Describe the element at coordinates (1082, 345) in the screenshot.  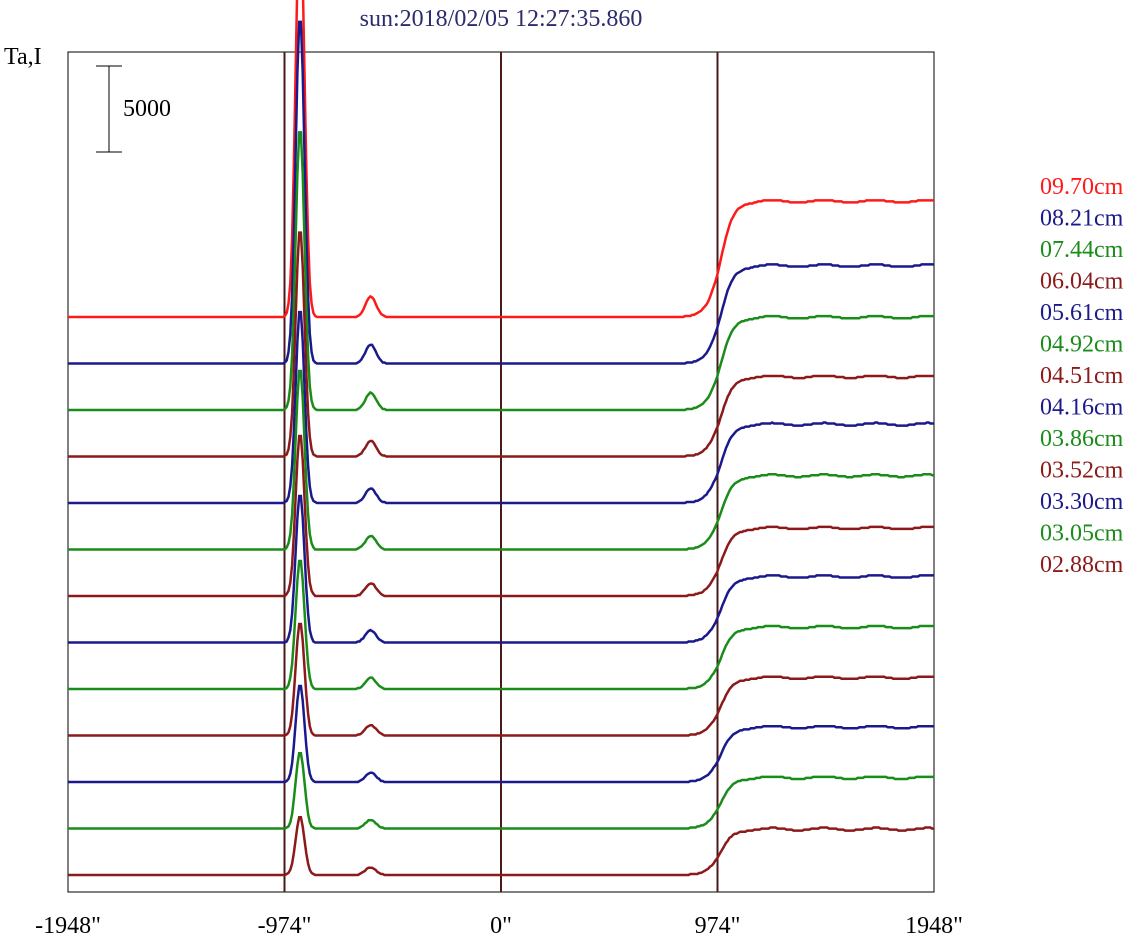
I see `legend-entry-04.92cm: 04.92cm` at that location.